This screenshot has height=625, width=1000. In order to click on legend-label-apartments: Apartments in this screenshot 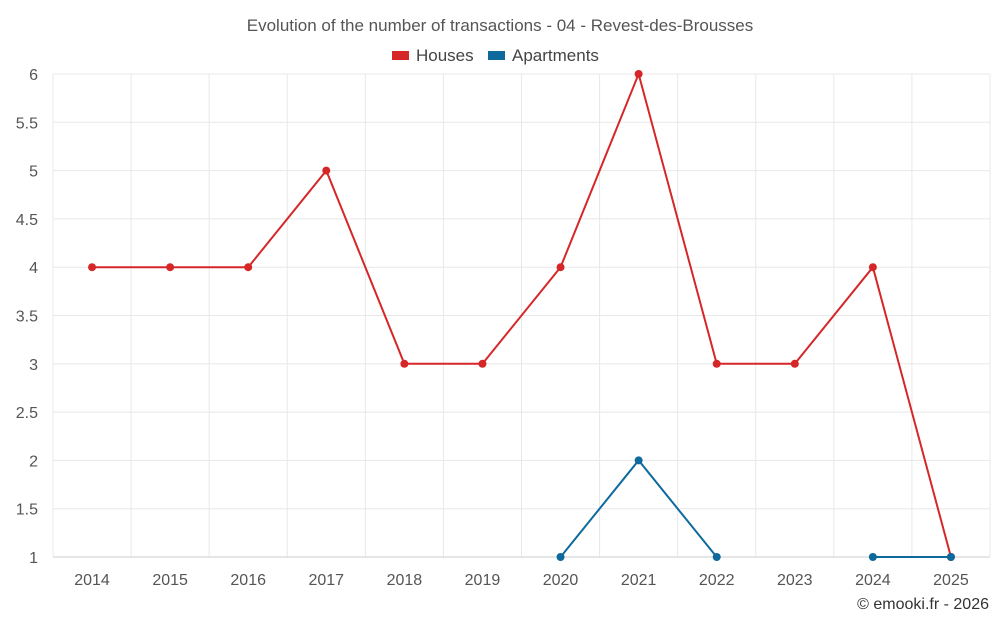, I will do `click(555, 55)`.